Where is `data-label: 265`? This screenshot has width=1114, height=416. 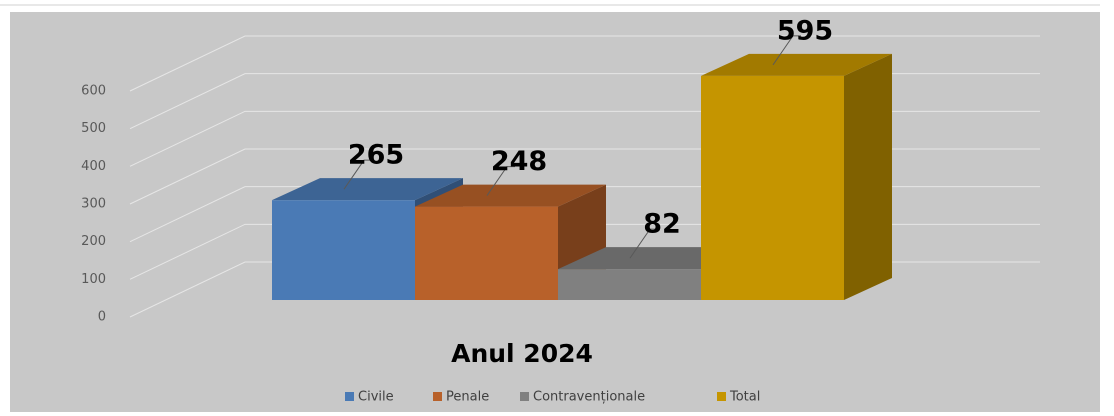
data-label: 265 is located at coordinates (376, 155).